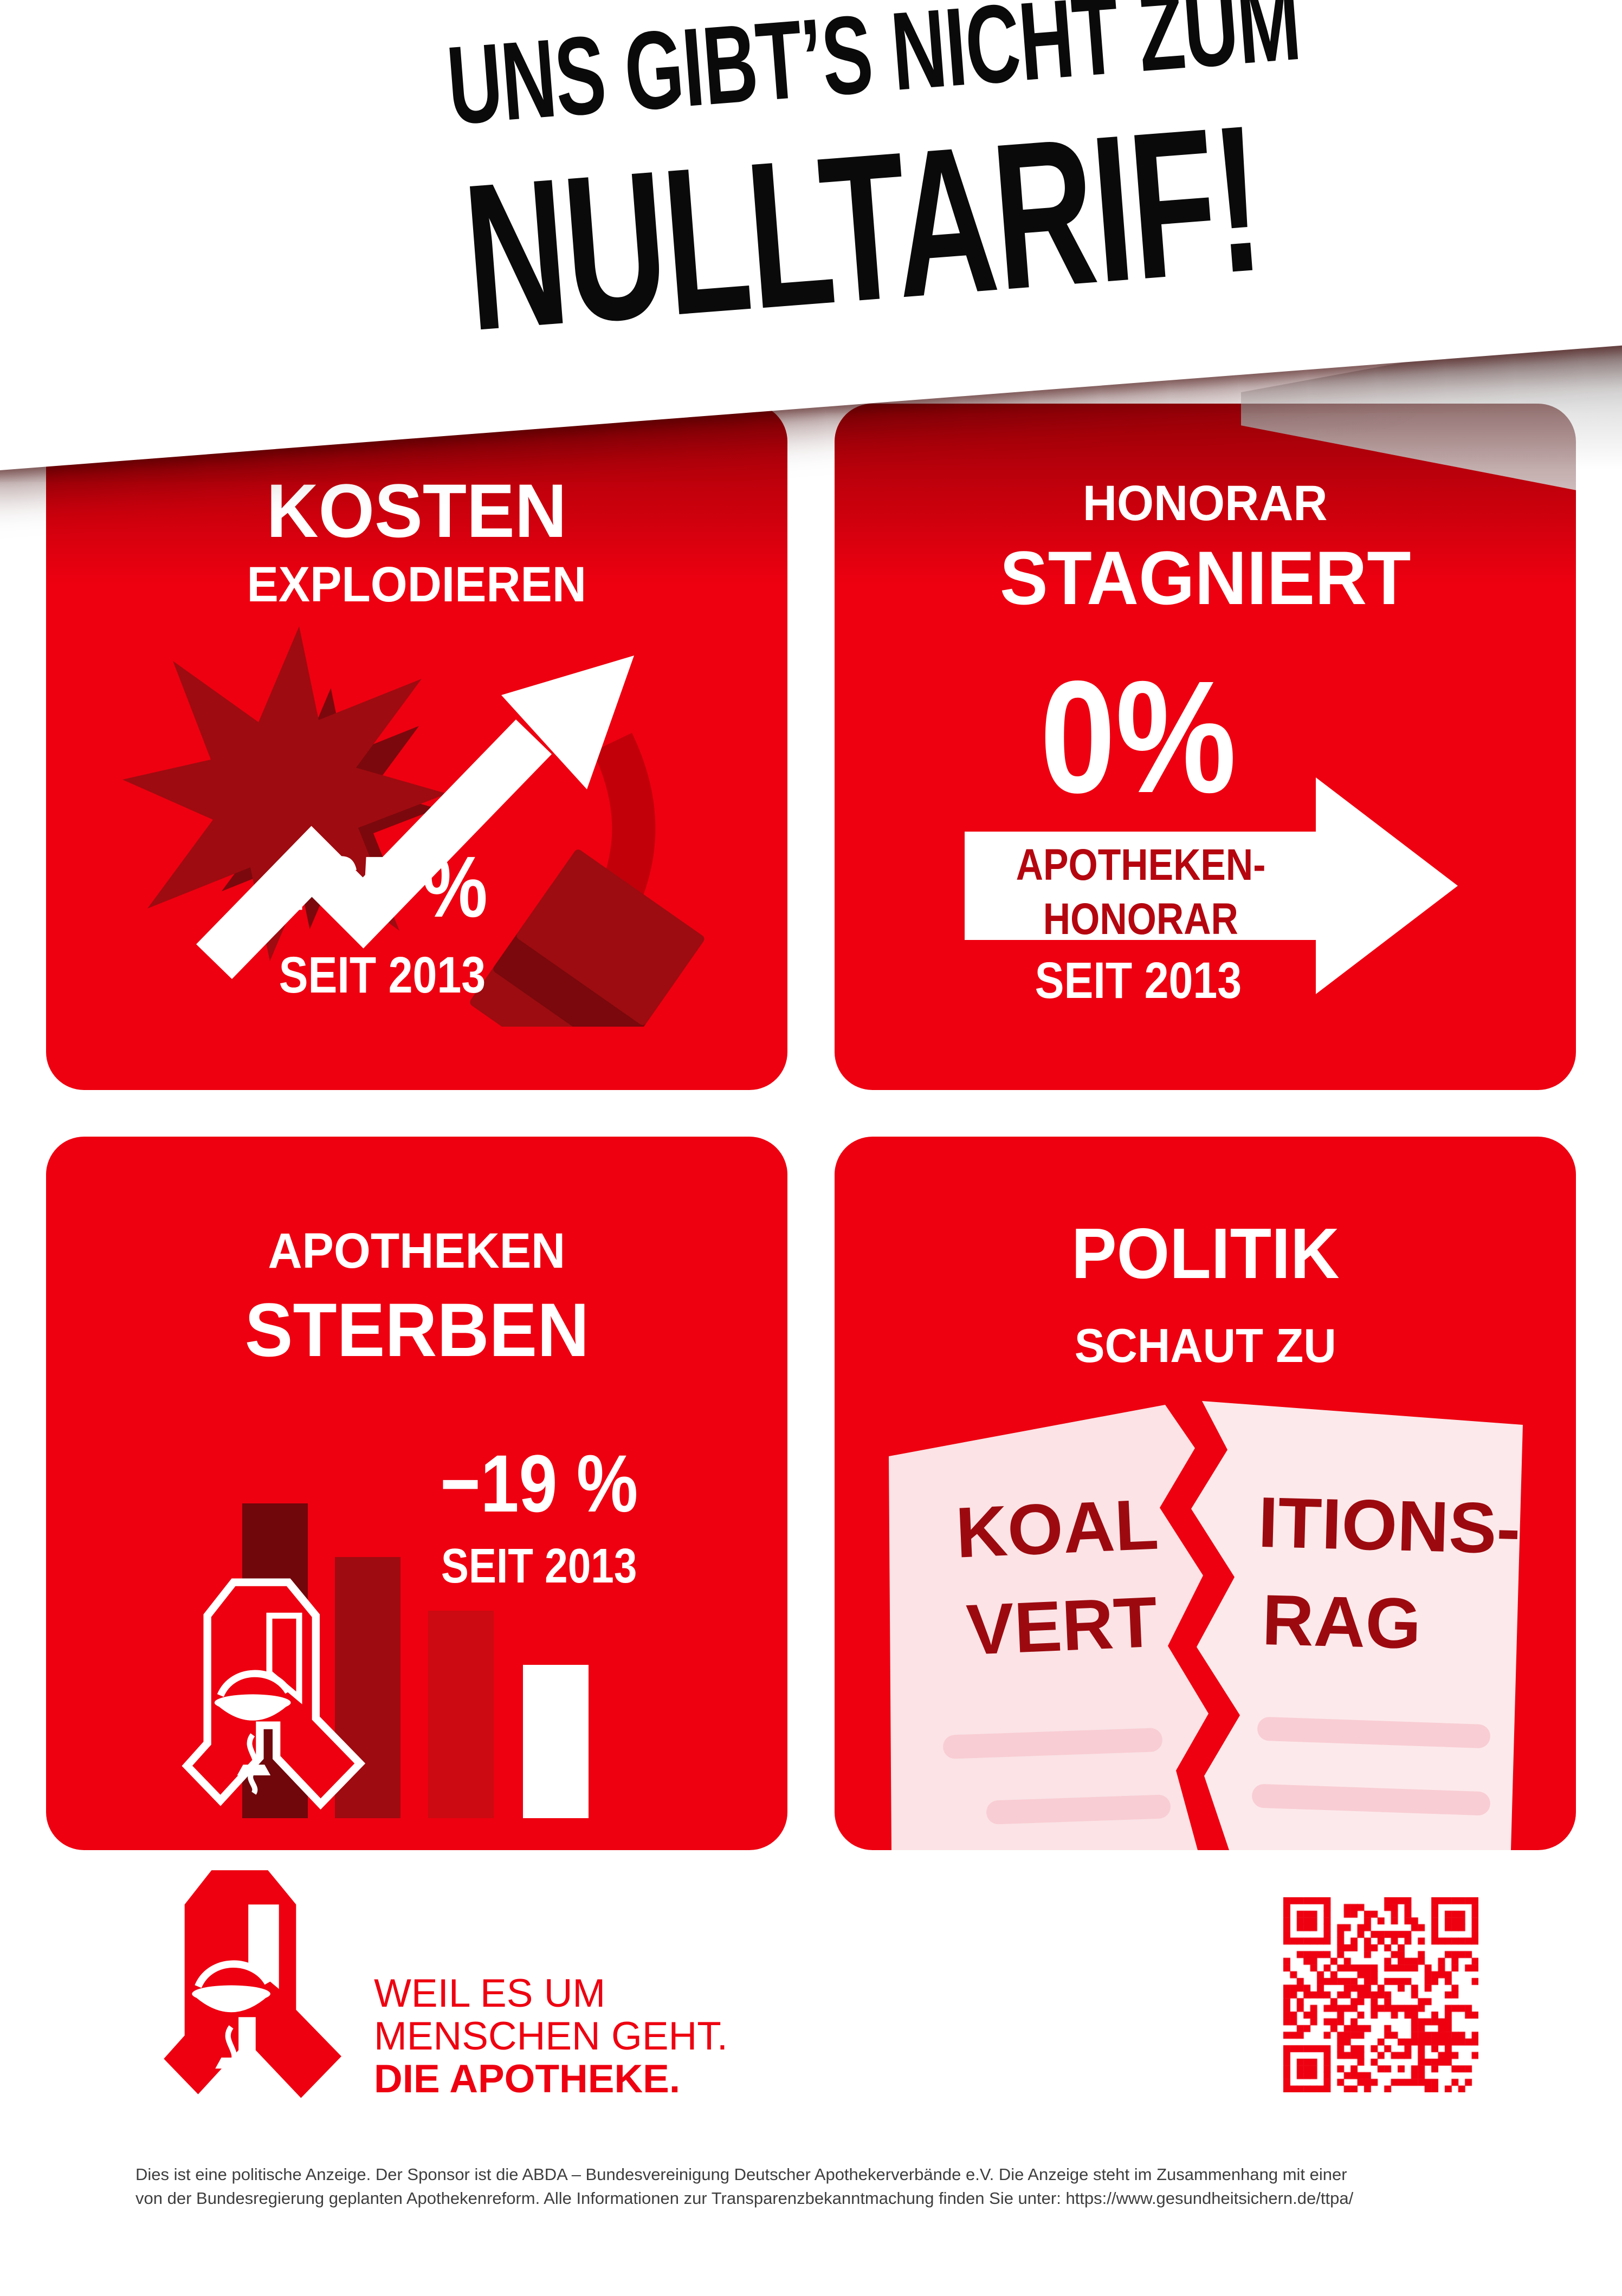  What do you see at coordinates (416, 1494) in the screenshot?
I see `card-apotheken: APOTHEKEN STERBEN −19 % SEIT 2013` at bounding box center [416, 1494].